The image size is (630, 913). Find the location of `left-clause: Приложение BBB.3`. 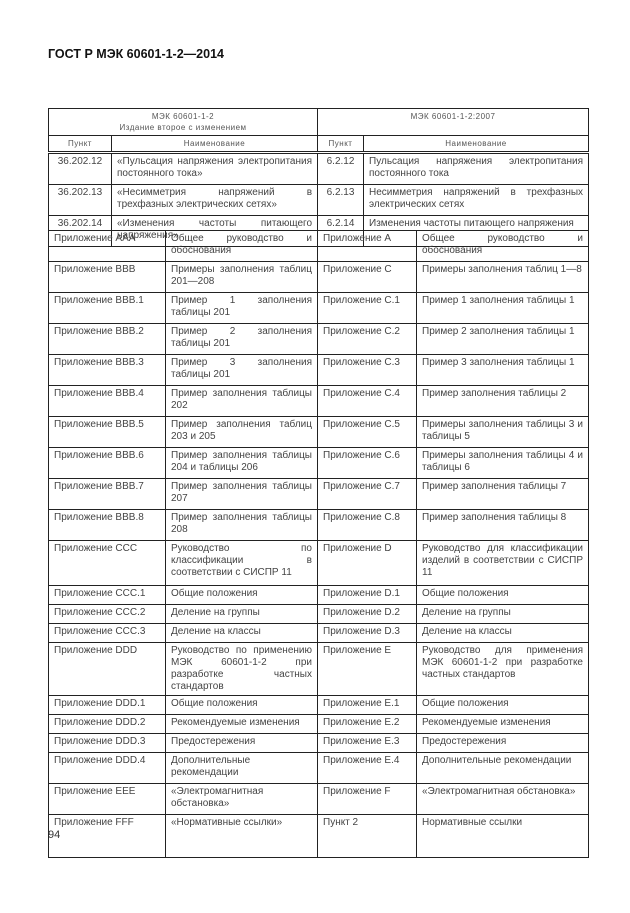

left-clause: Приложение BBB.3 is located at coordinates (107, 370).